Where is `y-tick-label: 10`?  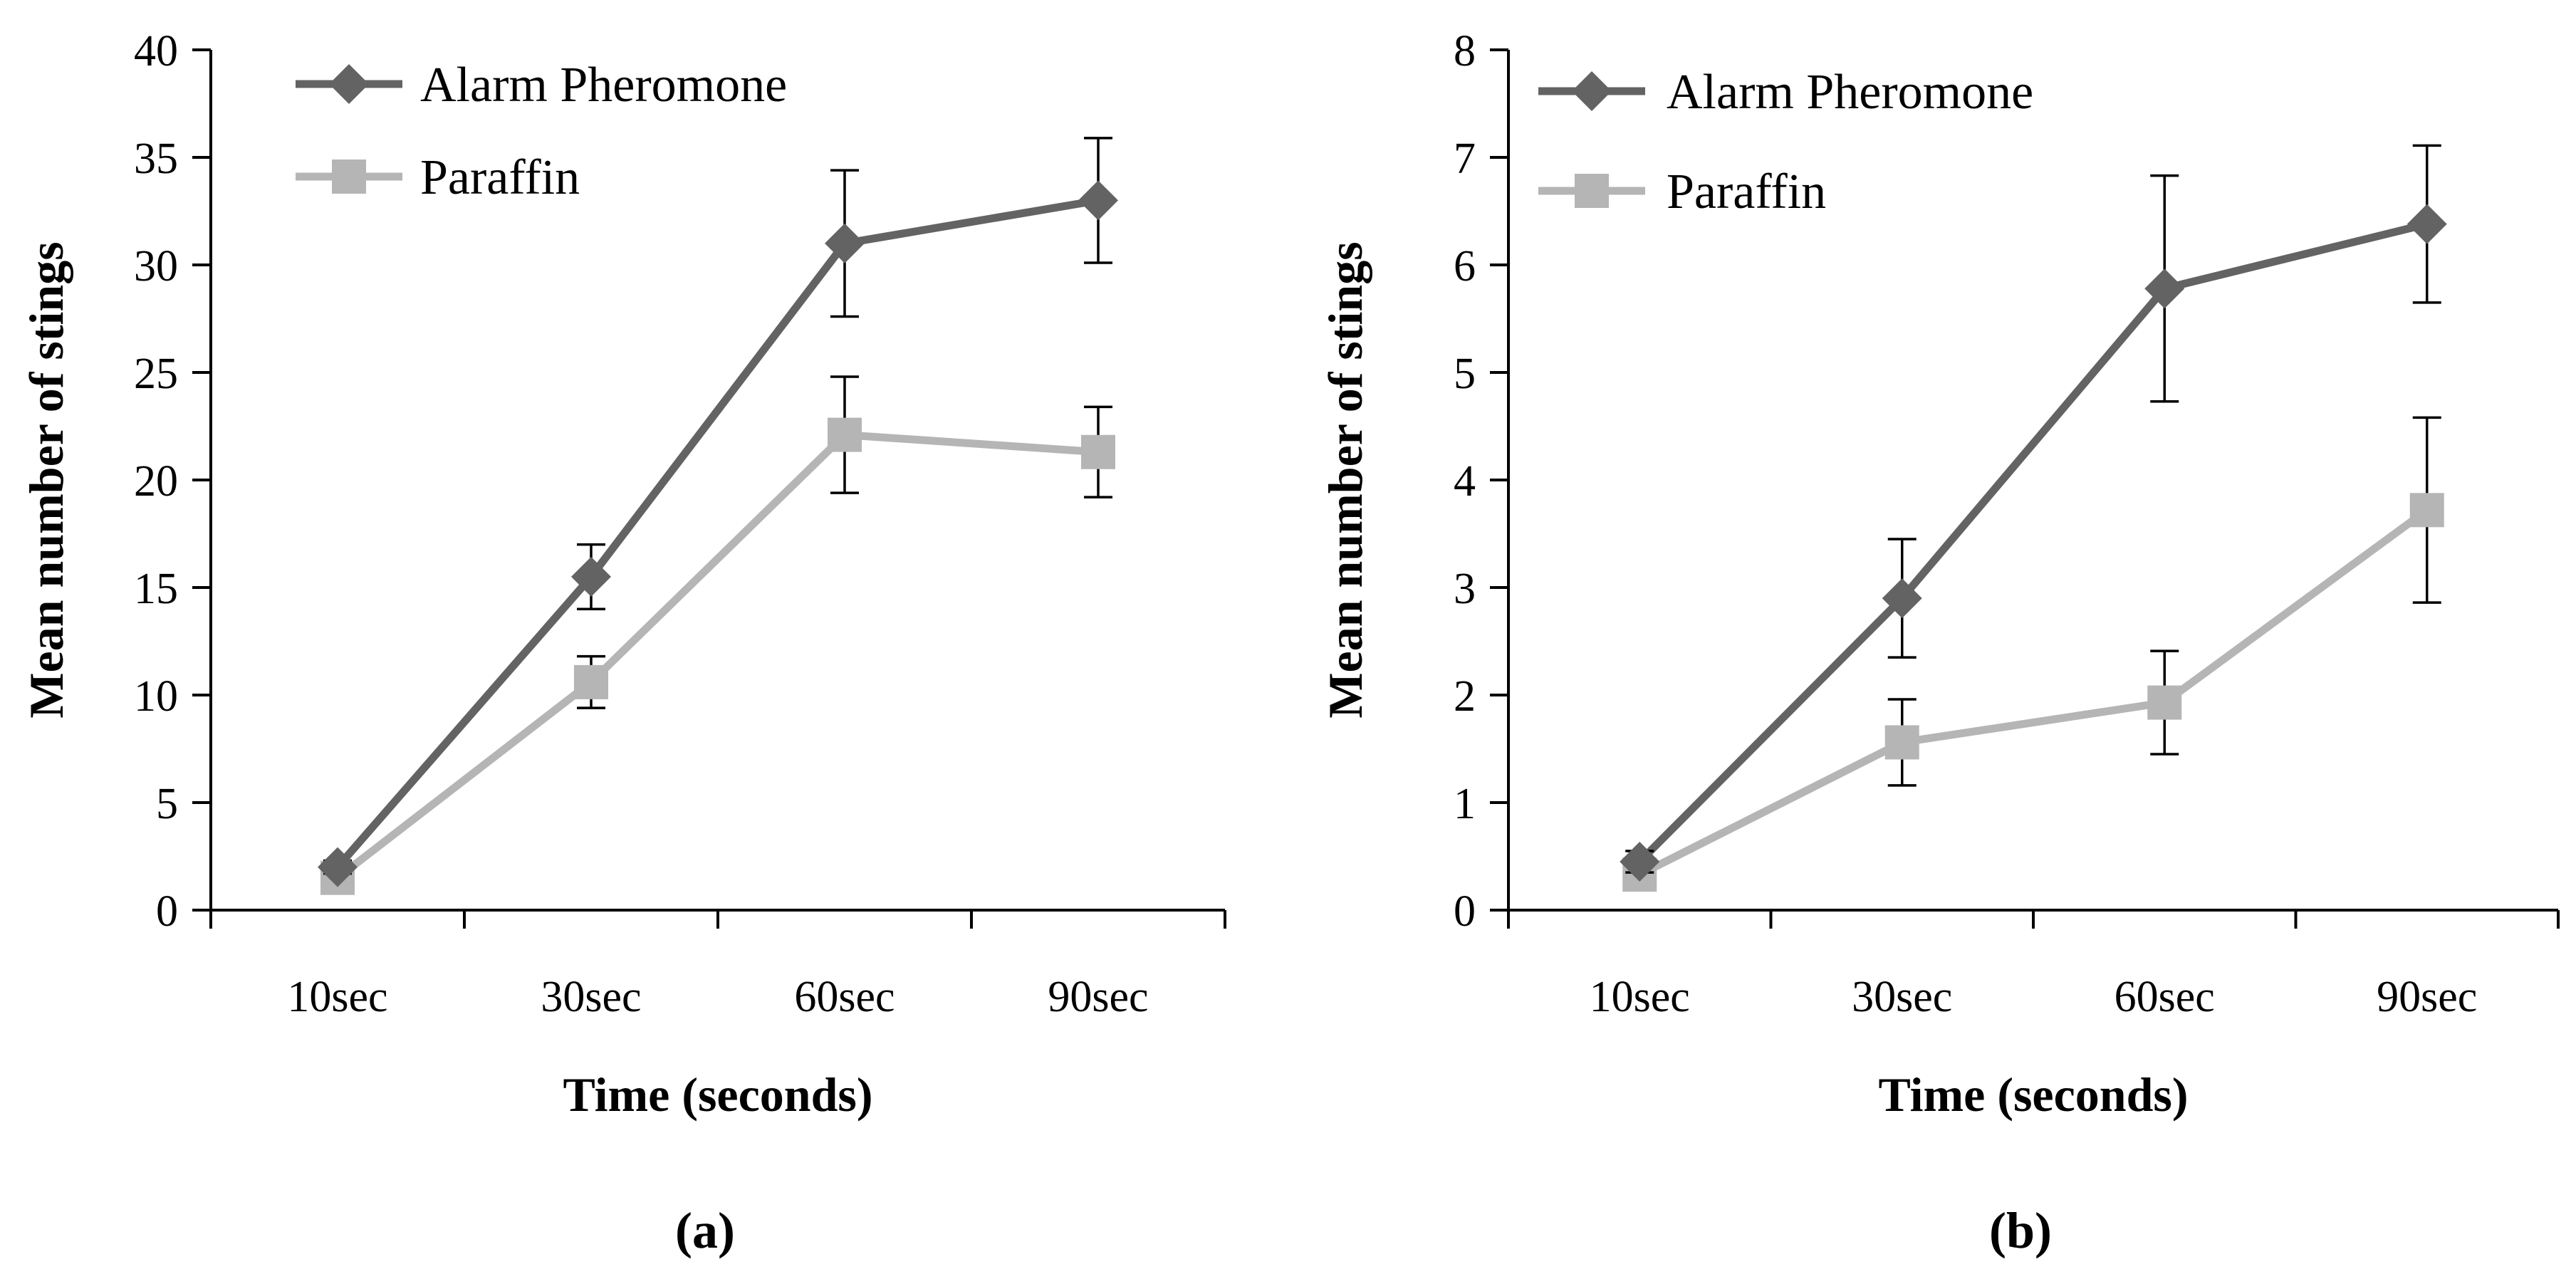
y-tick-label: 10 is located at coordinates (156, 696).